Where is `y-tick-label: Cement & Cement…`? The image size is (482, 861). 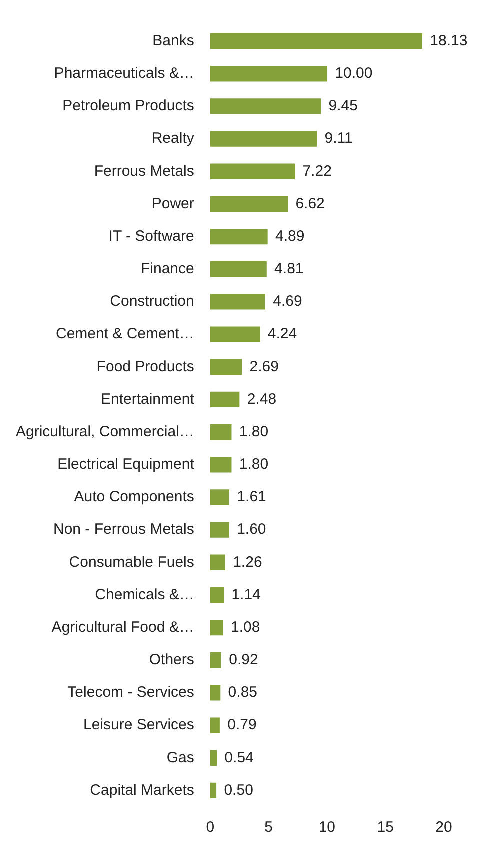
y-tick-label: Cement & Cement… is located at coordinates (125, 334).